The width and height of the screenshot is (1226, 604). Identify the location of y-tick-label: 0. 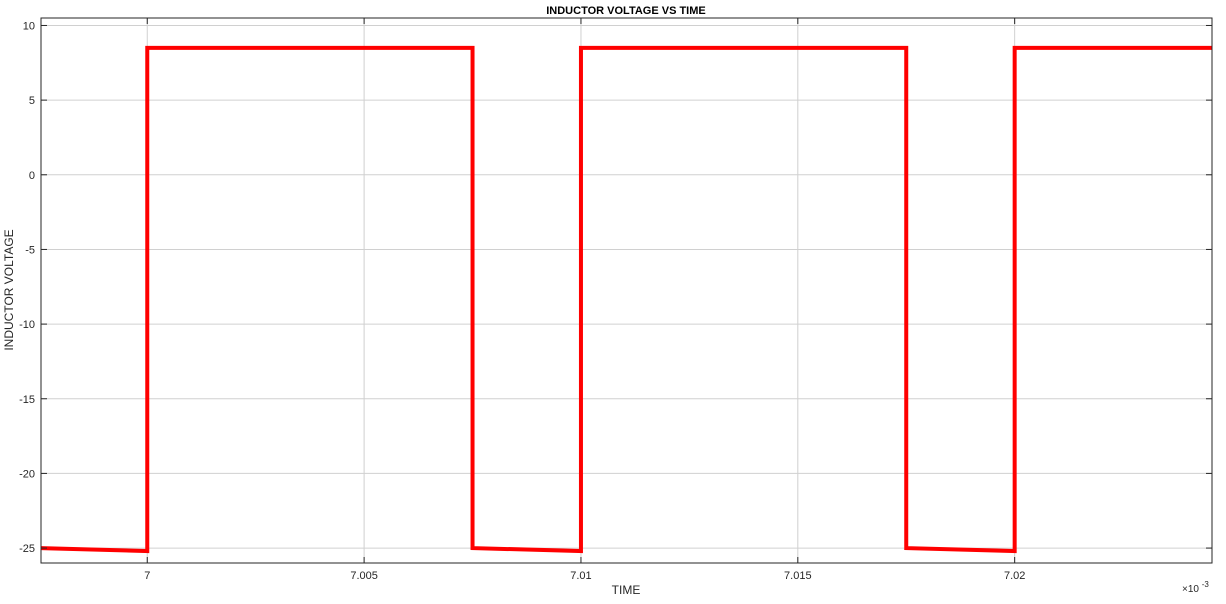
(32, 176).